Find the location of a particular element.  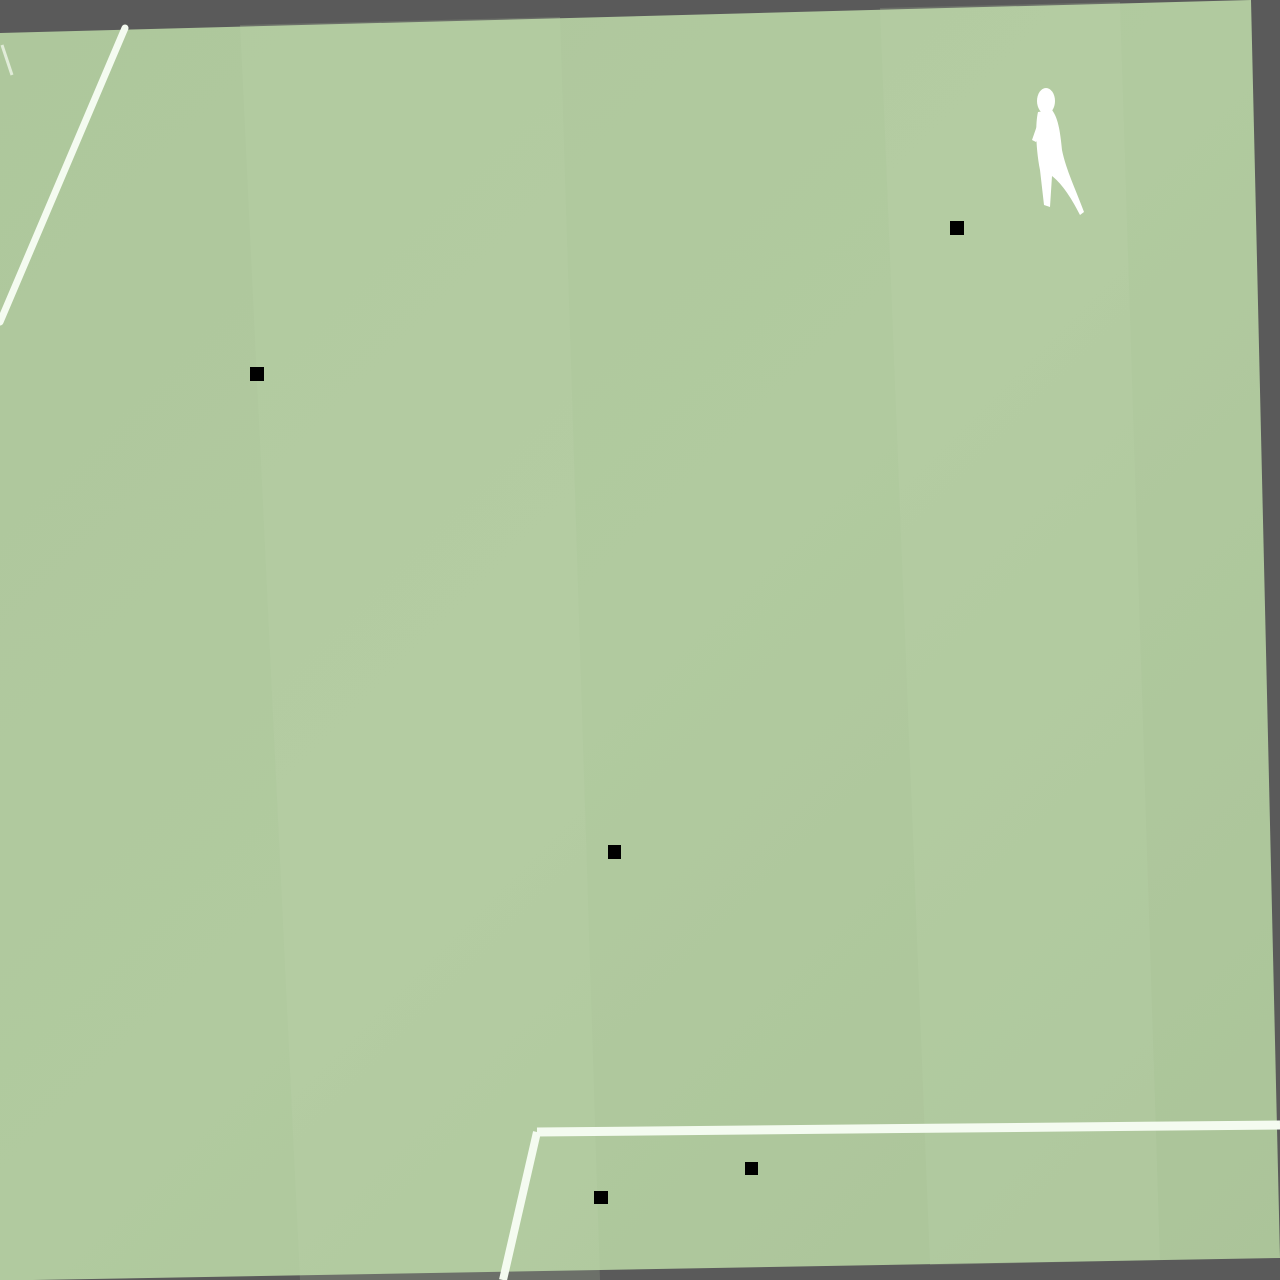

touchline is located at coordinates (64, 175).